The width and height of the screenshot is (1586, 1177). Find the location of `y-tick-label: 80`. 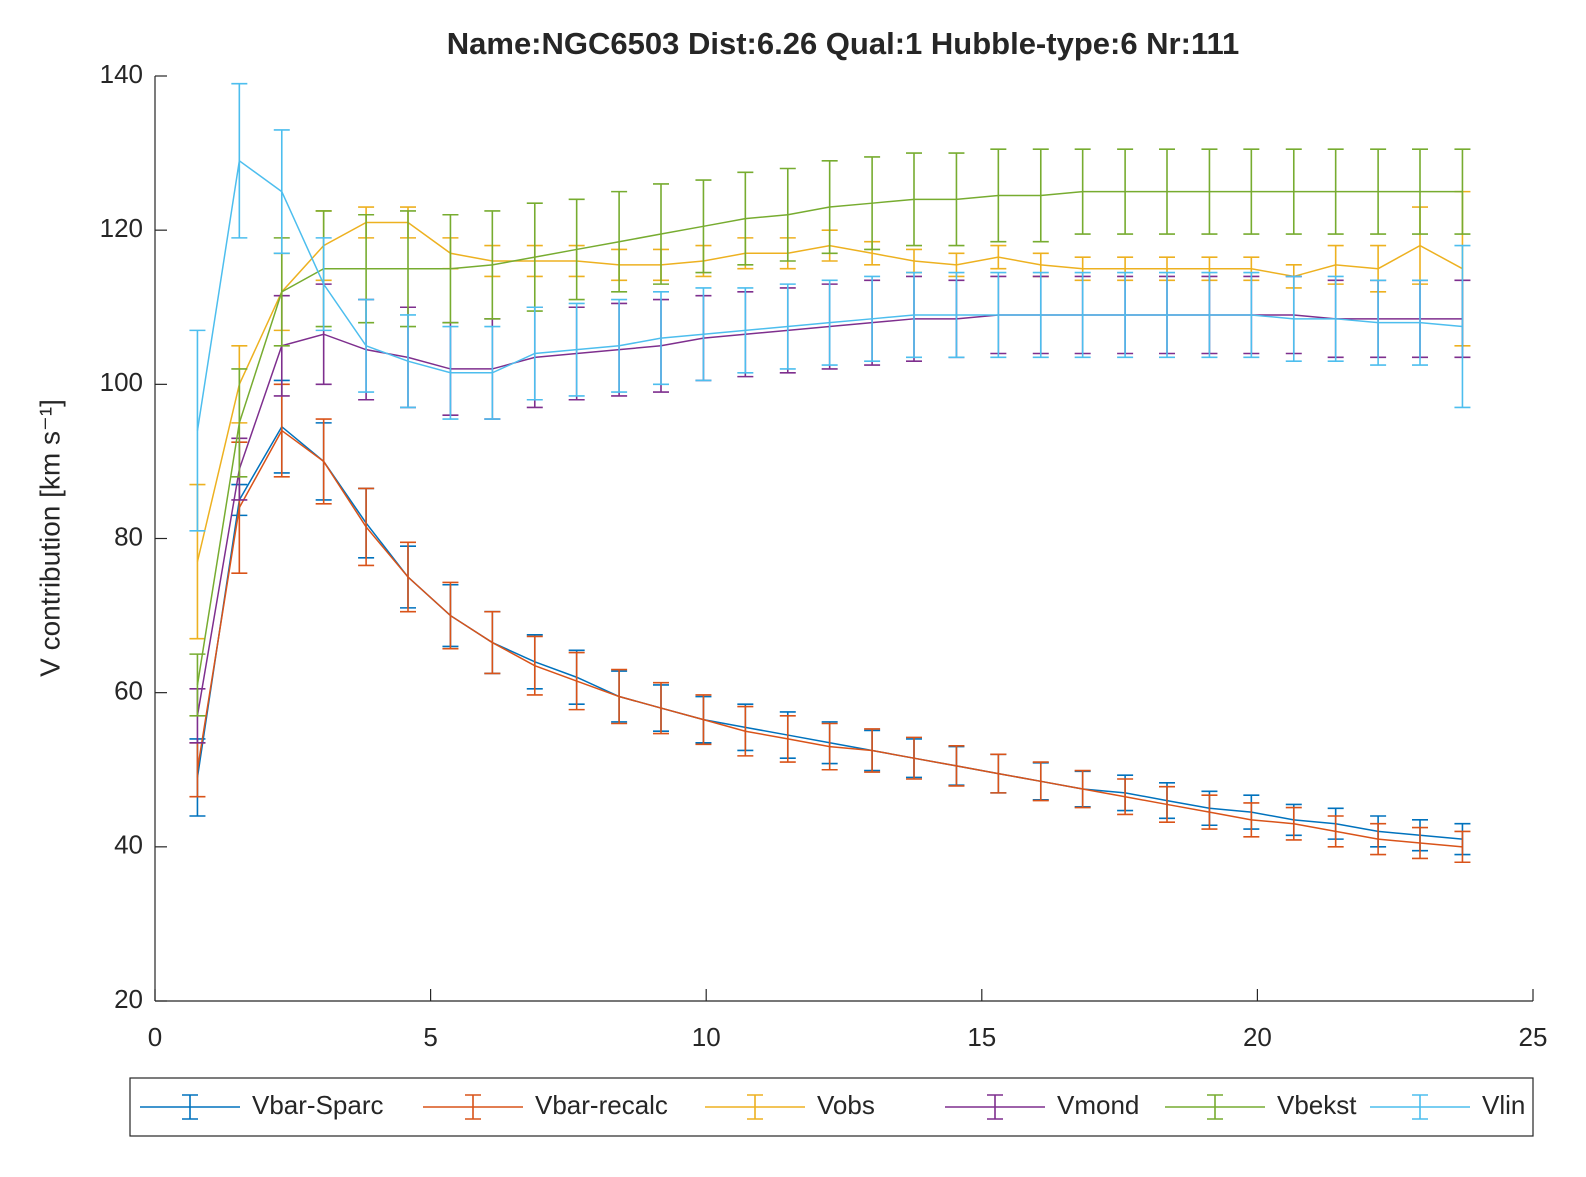

y-tick-label: 80 is located at coordinates (128, 536).